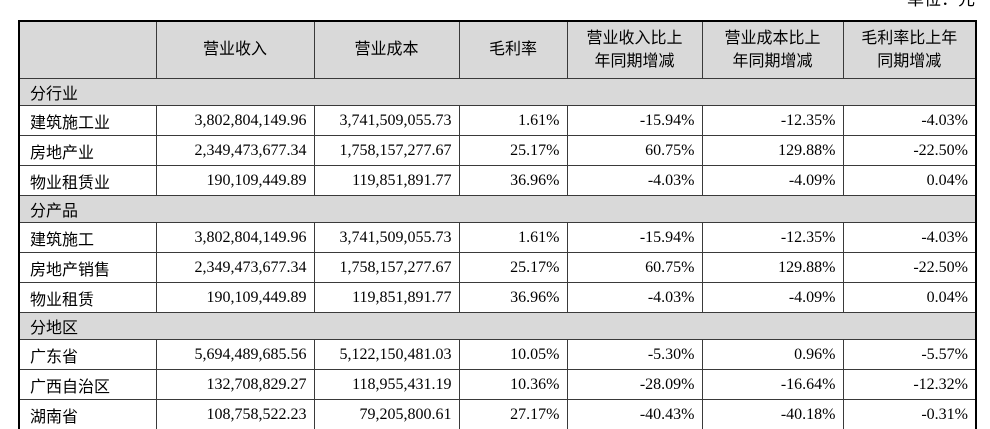 The width and height of the screenshot is (990, 429). I want to click on section-row-product: 分产品, so click(497, 209).